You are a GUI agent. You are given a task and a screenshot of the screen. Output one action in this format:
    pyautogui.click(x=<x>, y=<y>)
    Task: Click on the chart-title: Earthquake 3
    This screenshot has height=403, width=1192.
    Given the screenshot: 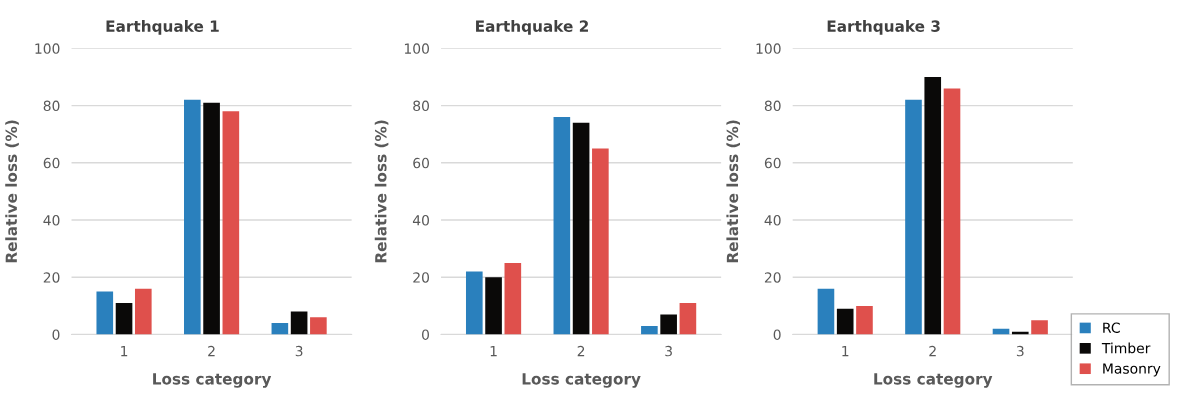 What is the action you would take?
    pyautogui.click(x=883, y=27)
    